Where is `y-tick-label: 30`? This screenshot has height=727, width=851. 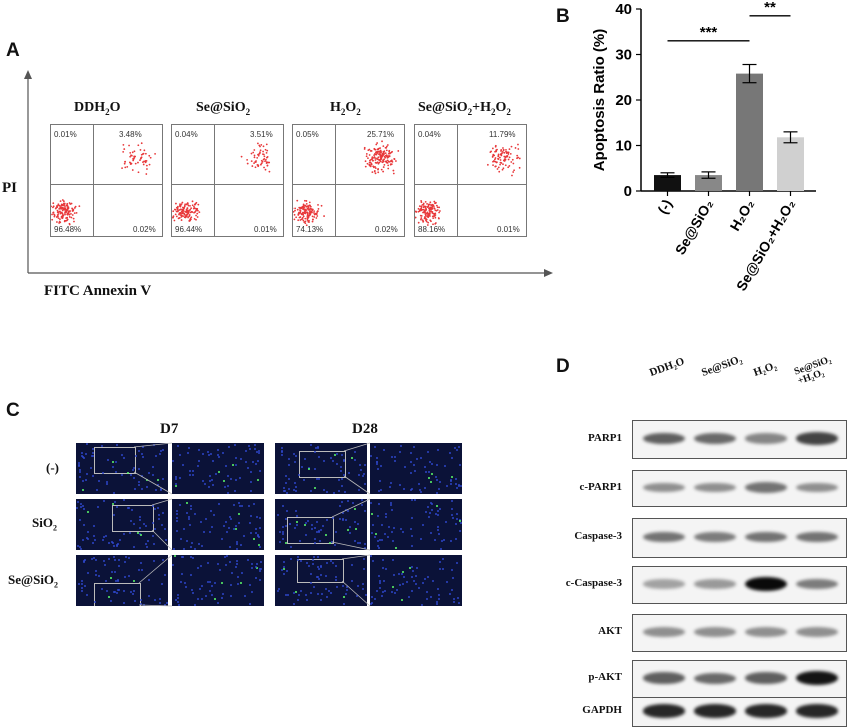
y-tick-label: 30 is located at coordinates (623, 55).